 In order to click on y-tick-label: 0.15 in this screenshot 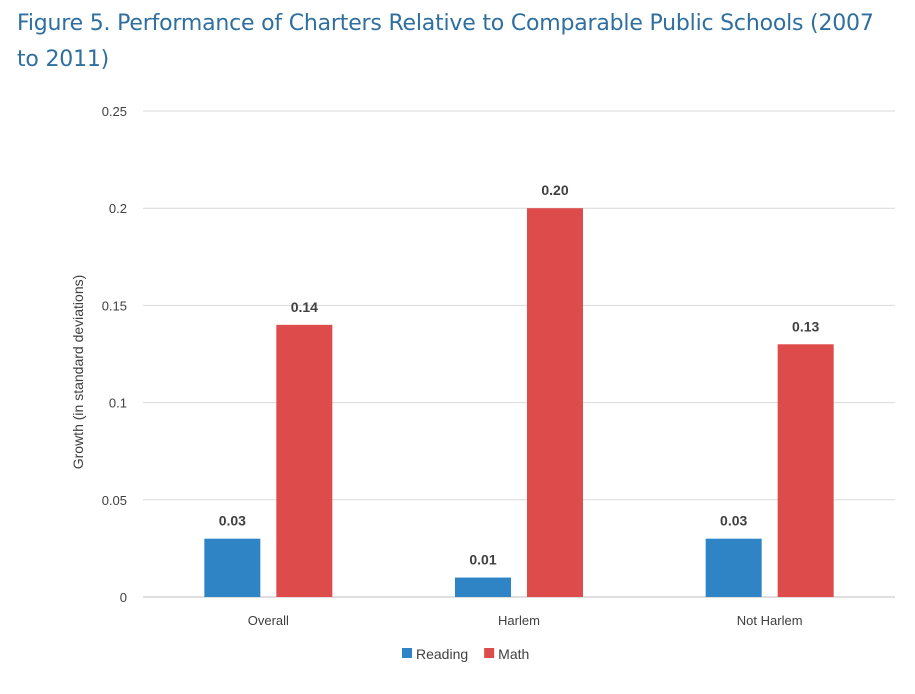, I will do `click(114, 305)`.